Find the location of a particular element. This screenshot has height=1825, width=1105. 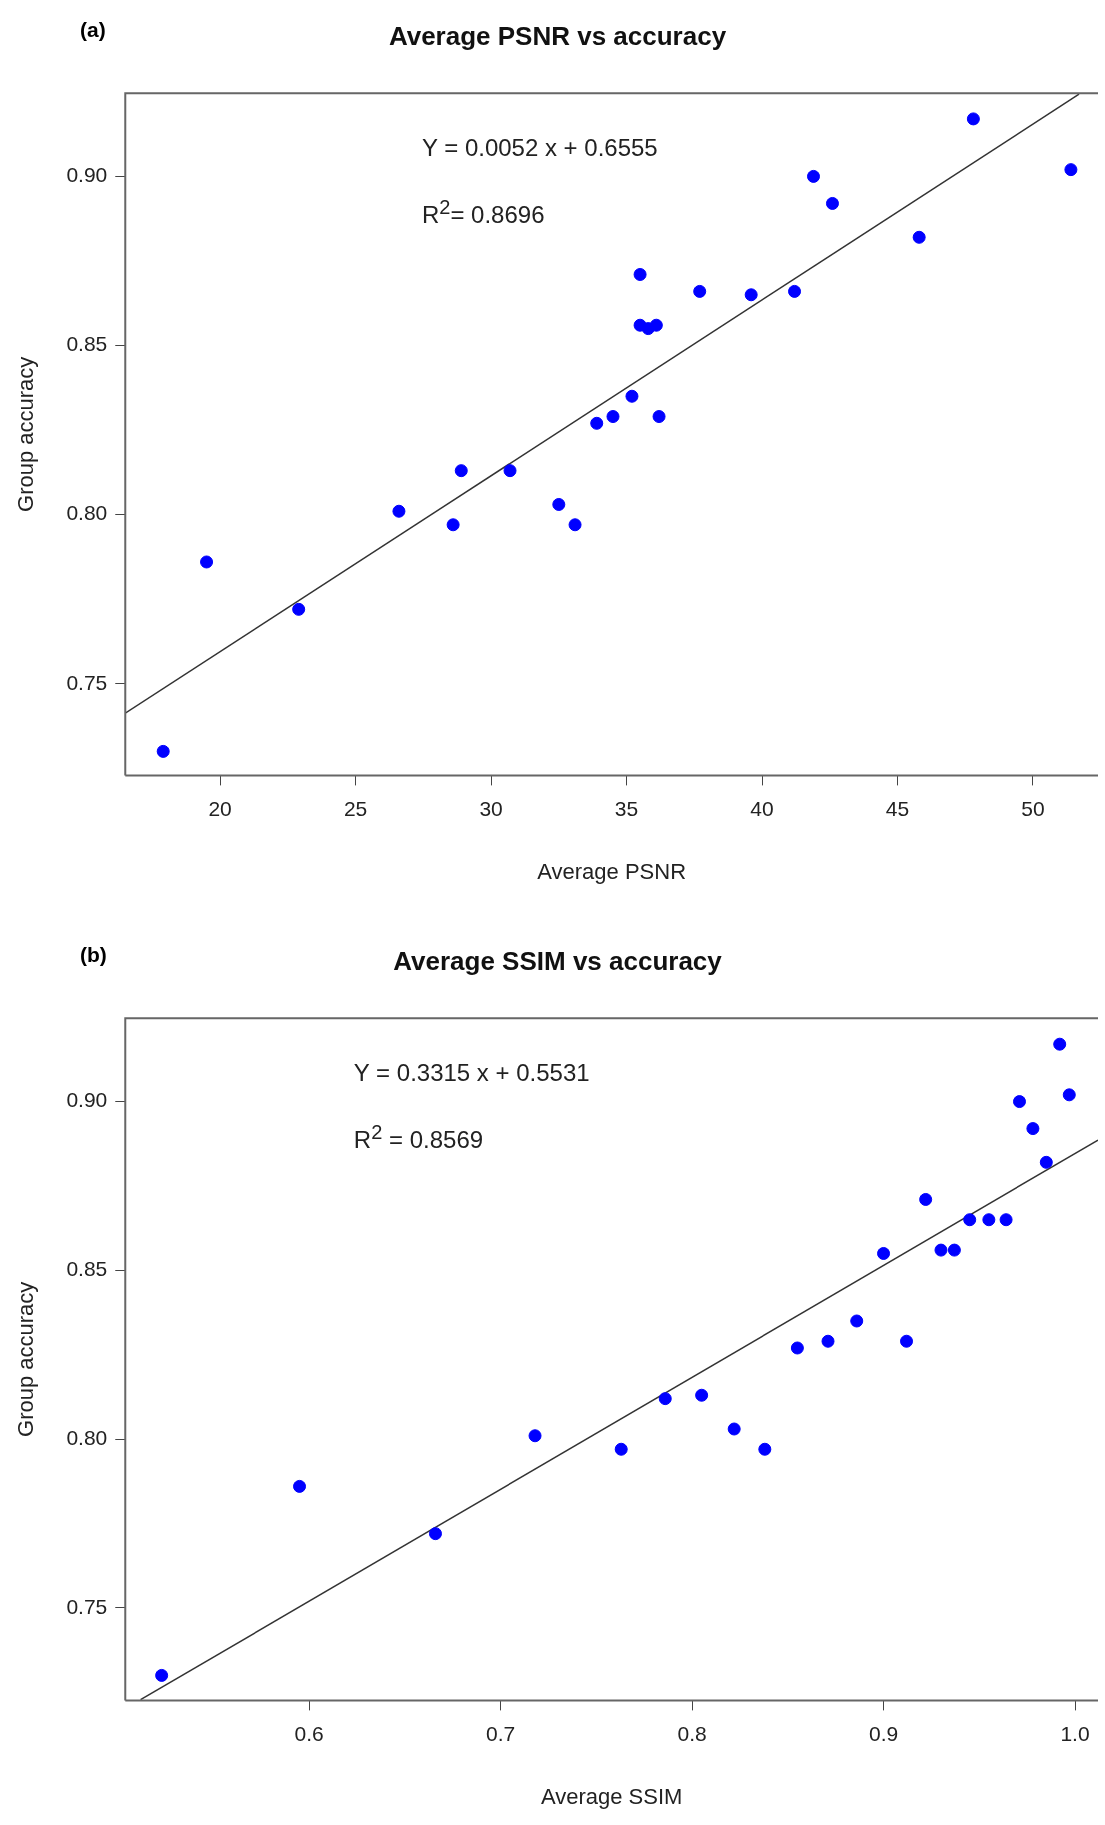

x-tick-label: 0.6 is located at coordinates (309, 1733).